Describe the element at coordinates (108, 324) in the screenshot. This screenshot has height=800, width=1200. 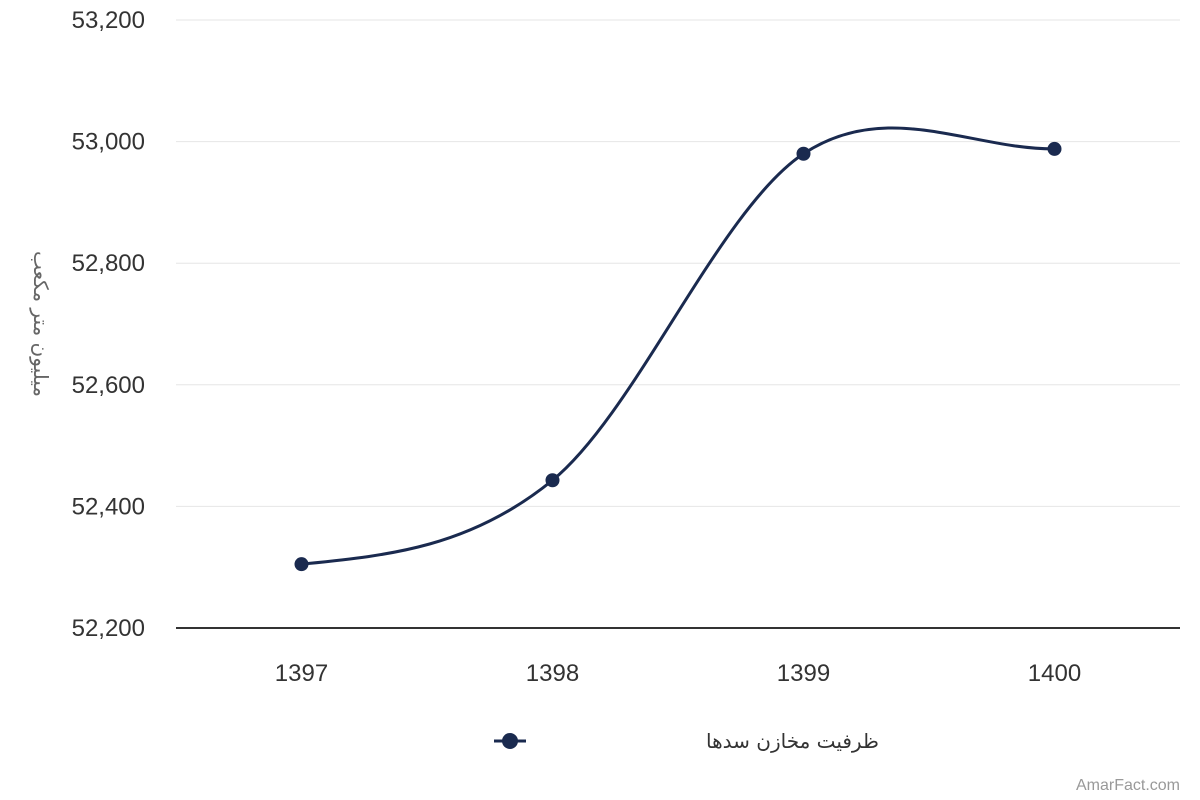
I see `y-axis-ticks: 52,200 52,400 52,600 52,800 53,000 53,200` at that location.